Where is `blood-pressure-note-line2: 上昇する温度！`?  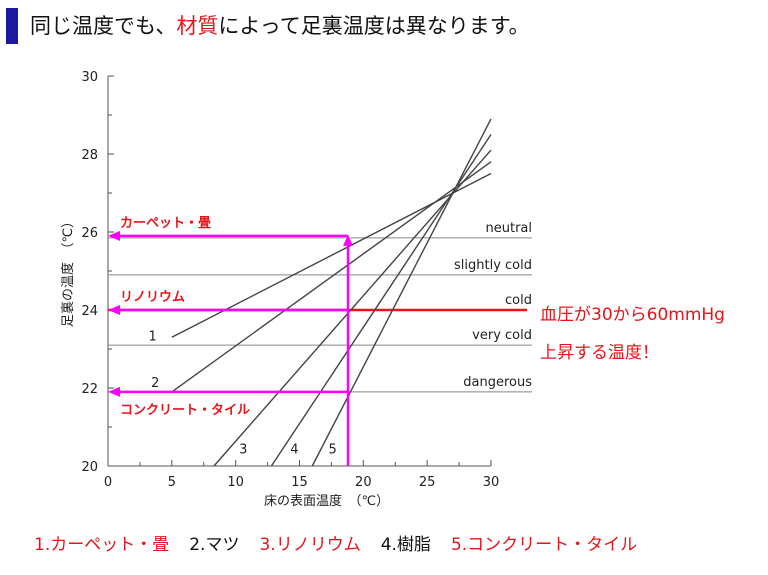
blood-pressure-note-line2: 上昇する温度！ is located at coordinates (599, 353).